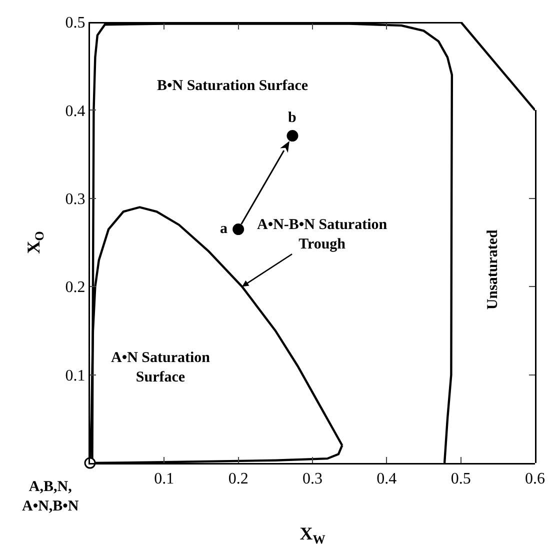 This screenshot has width=557, height=558. Describe the element at coordinates (322, 234) in the screenshot. I see `annotation: A•N-B•N Saturation Trough` at that location.